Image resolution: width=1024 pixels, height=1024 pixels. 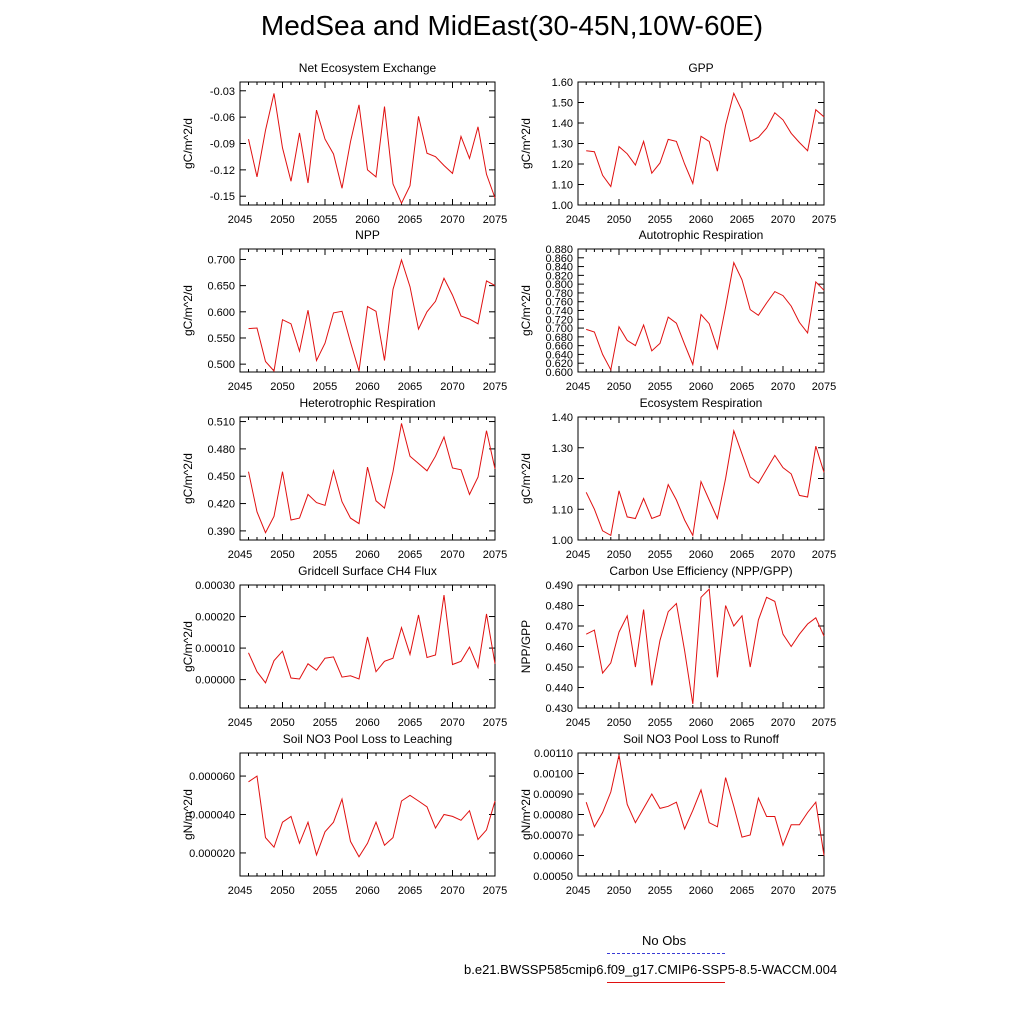 I want to click on legend-obs-label: No Obs, so click(x=664, y=940).